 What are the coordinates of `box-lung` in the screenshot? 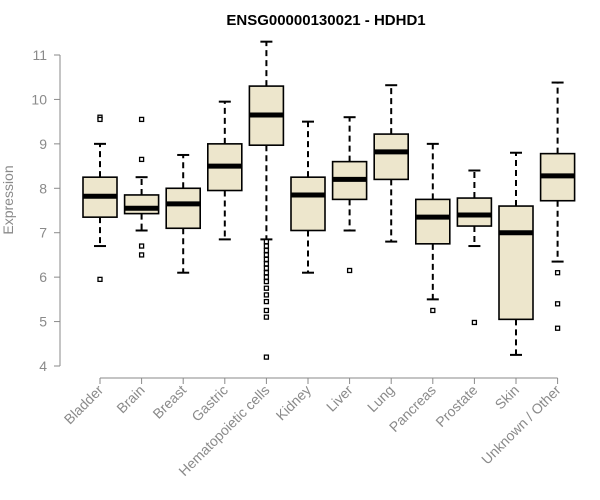 It's located at (391, 163).